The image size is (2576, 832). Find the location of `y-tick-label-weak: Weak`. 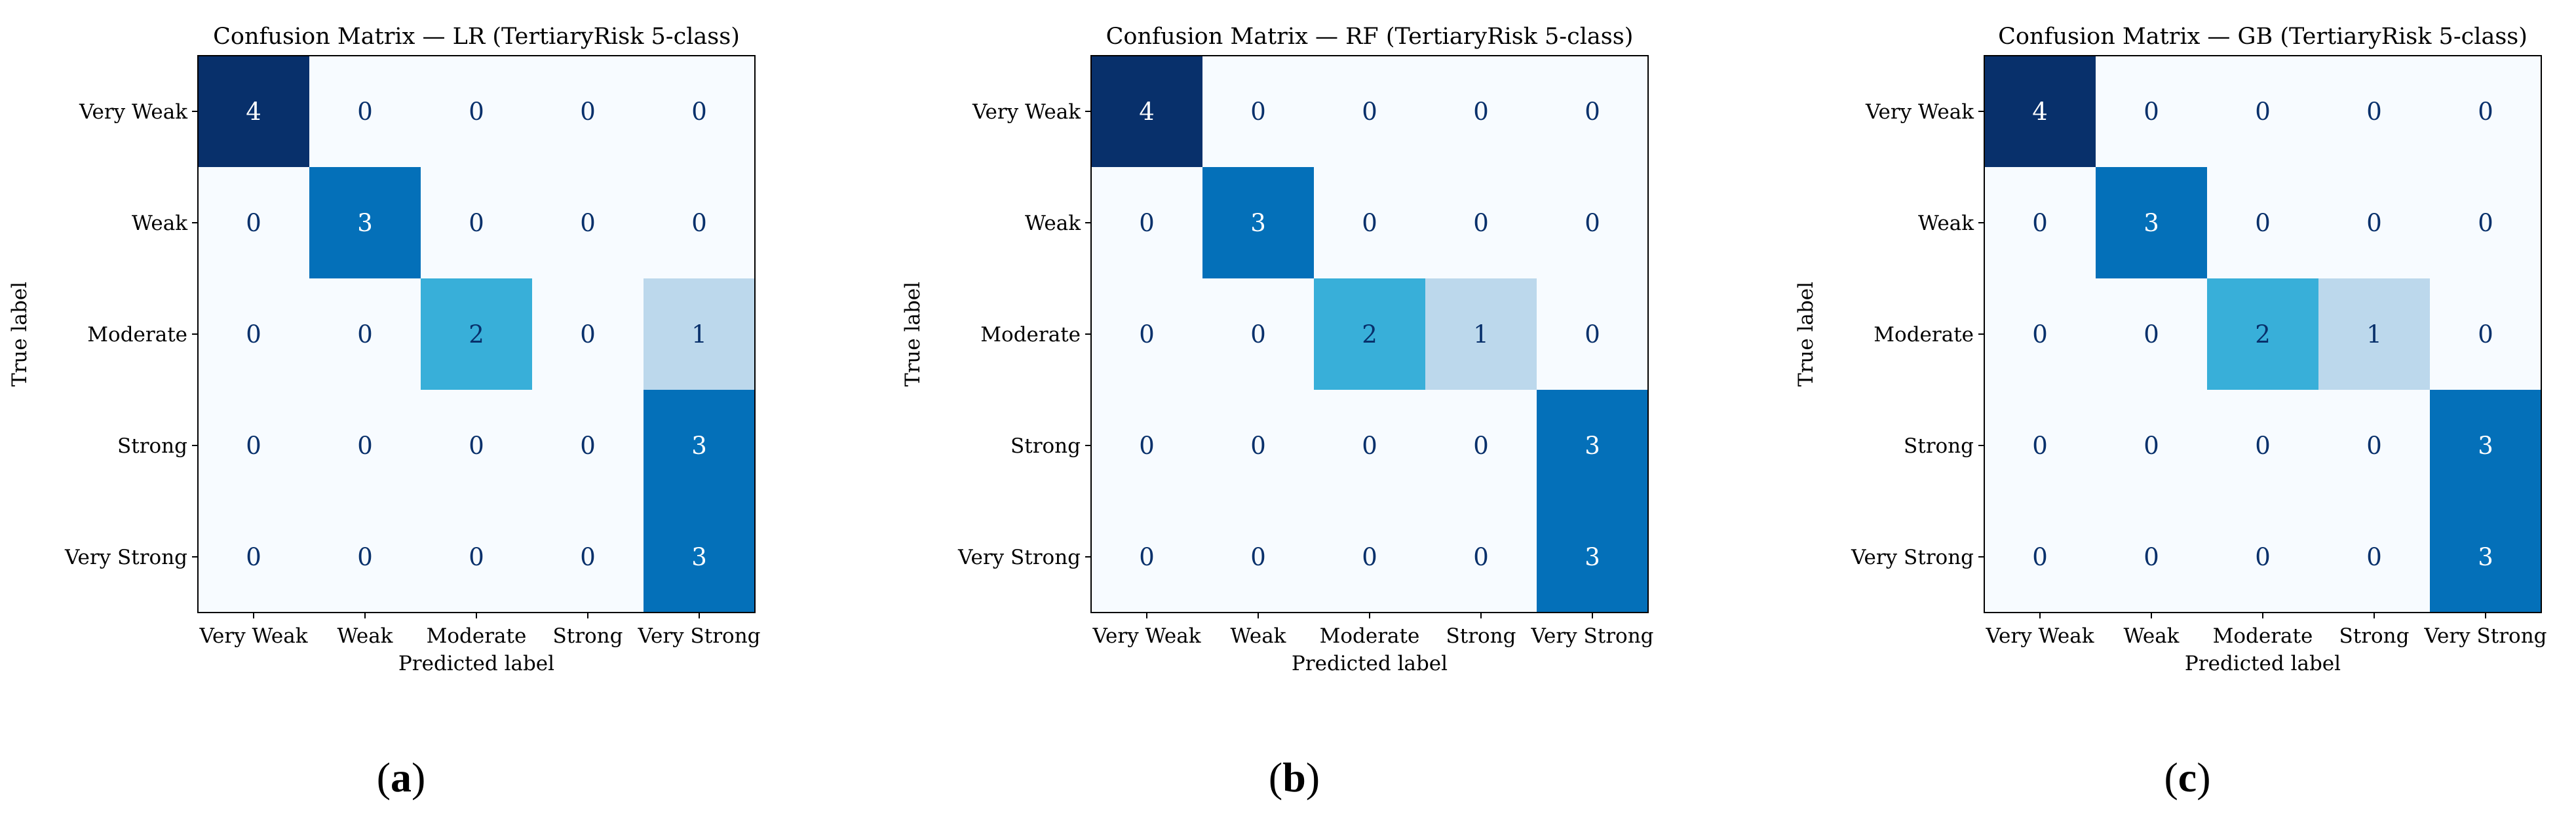

y-tick-label-weak: Weak is located at coordinates (1053, 223).